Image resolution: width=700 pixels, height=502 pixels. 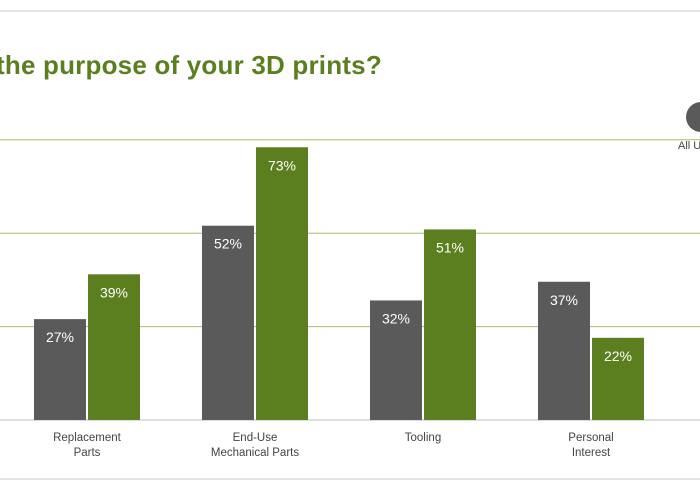 I want to click on data-label-s1-c3: 32%, so click(x=396, y=318).